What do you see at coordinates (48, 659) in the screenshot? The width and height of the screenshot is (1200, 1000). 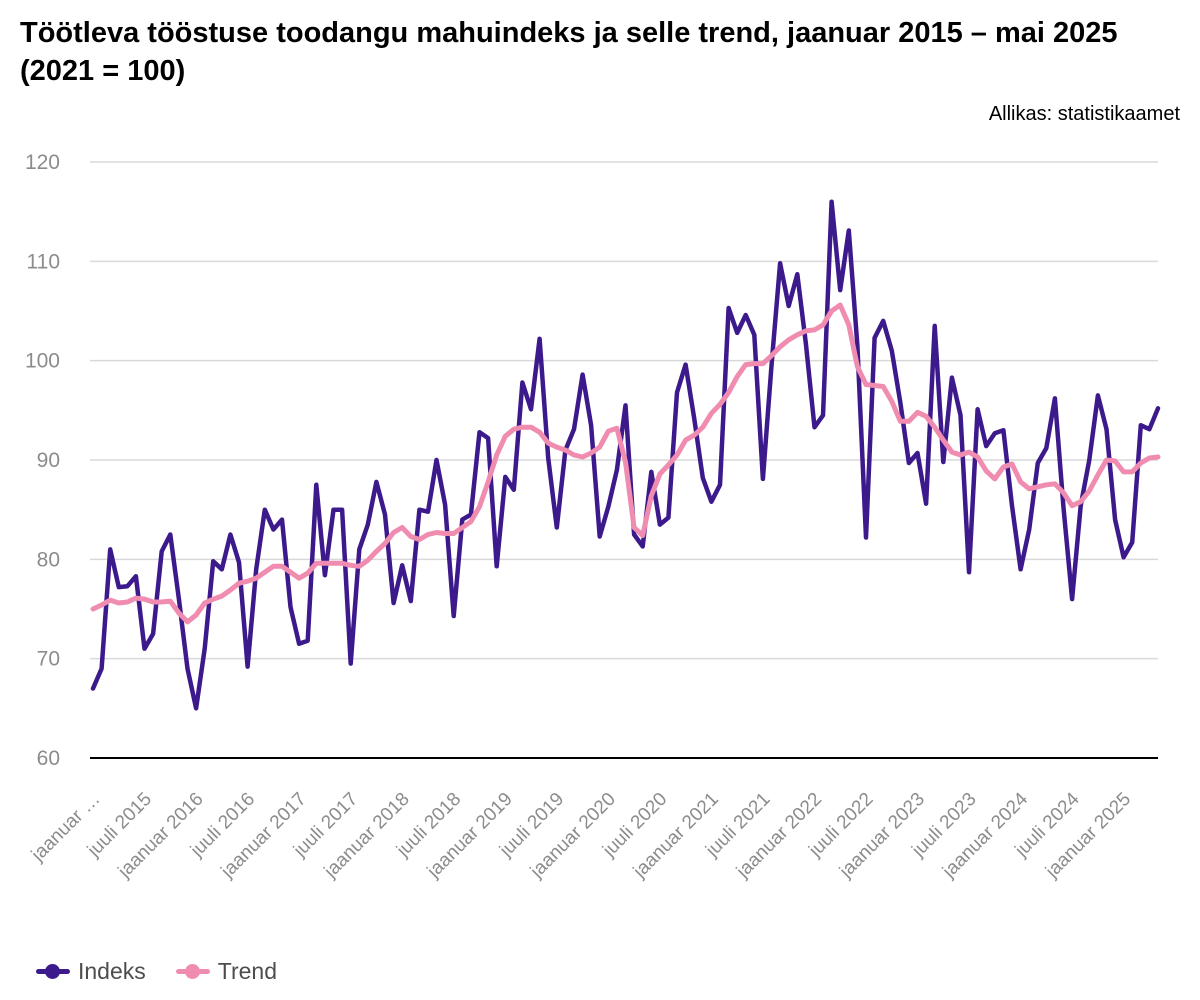 I see `y-tick-label-70: 70` at bounding box center [48, 659].